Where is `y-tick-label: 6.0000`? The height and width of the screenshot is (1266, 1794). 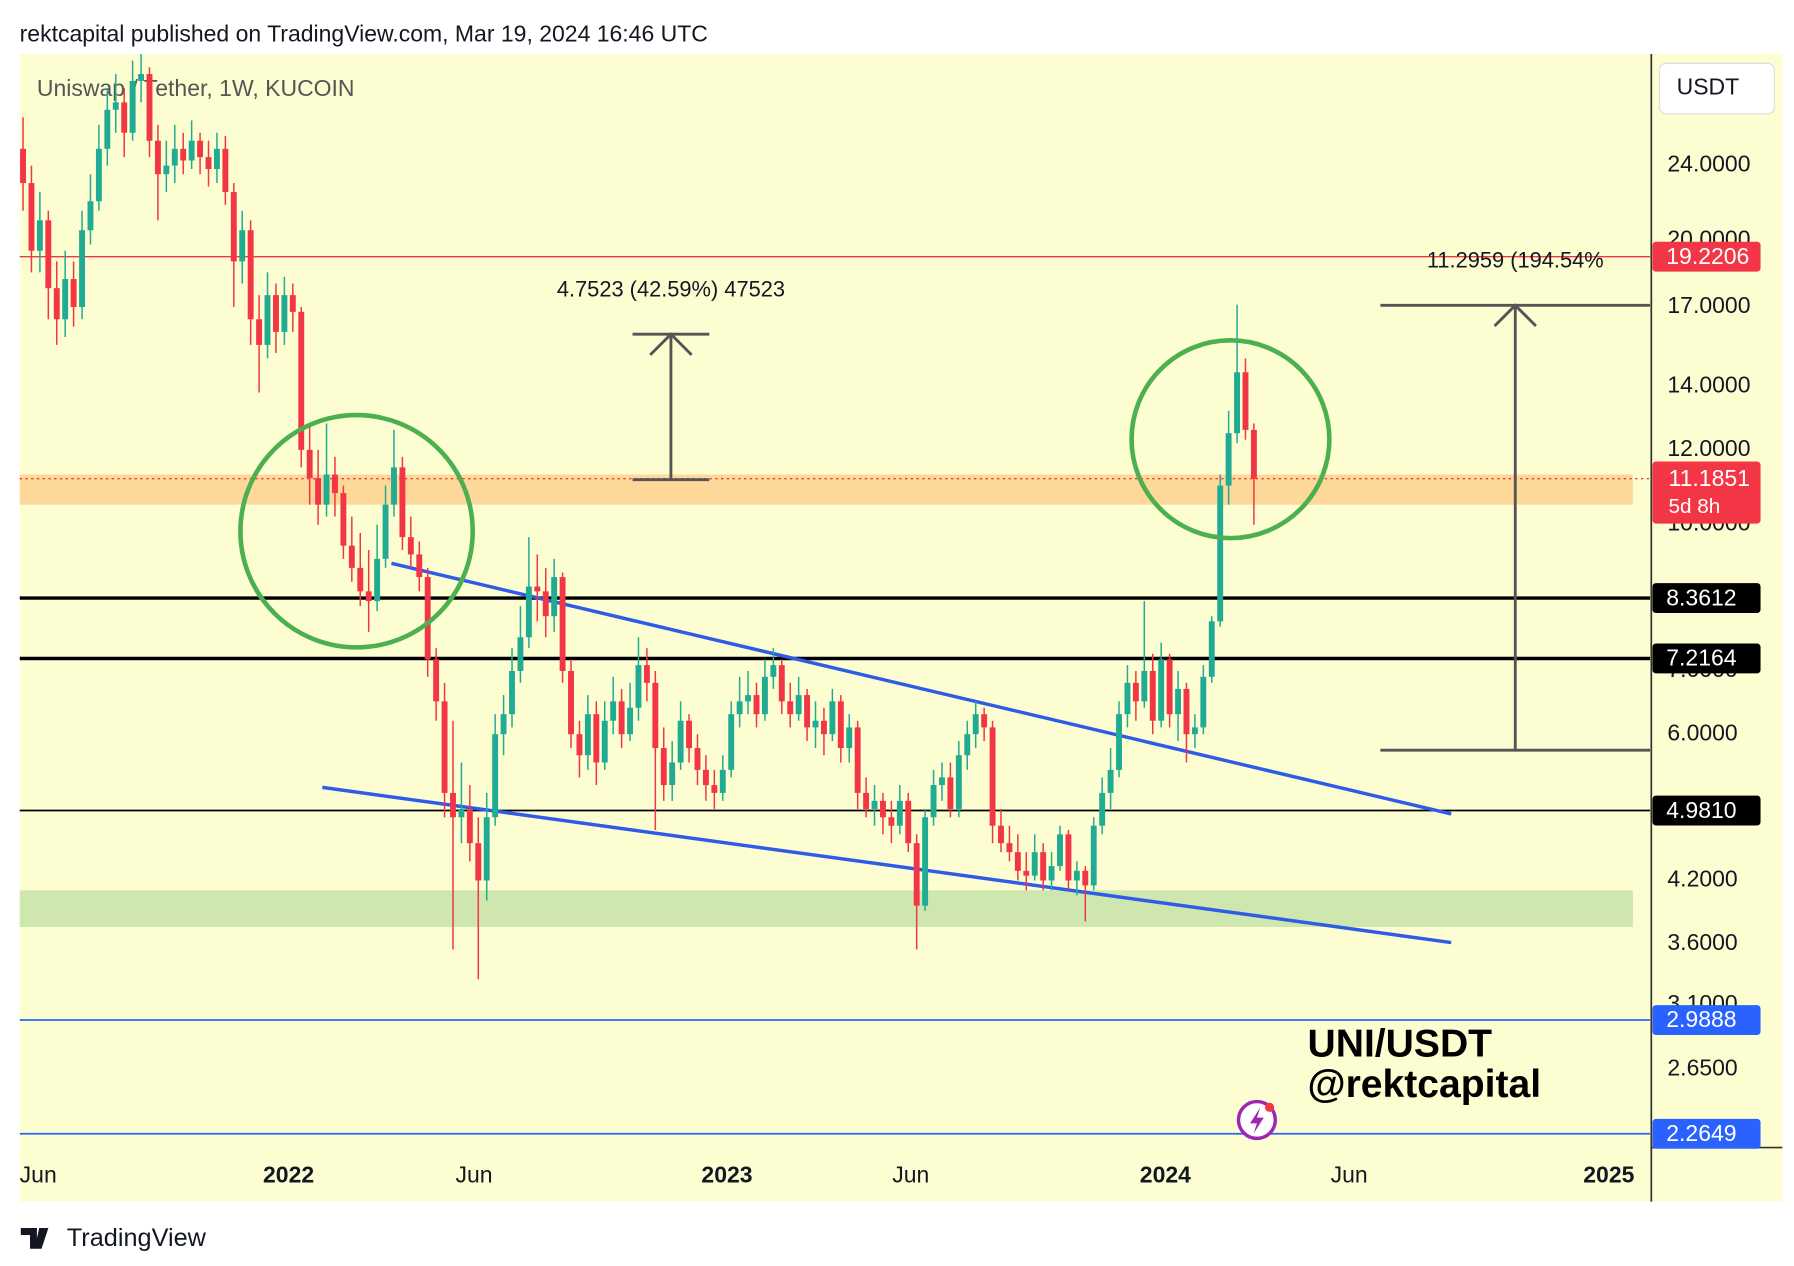
y-tick-label: 6.0000 is located at coordinates (1702, 732).